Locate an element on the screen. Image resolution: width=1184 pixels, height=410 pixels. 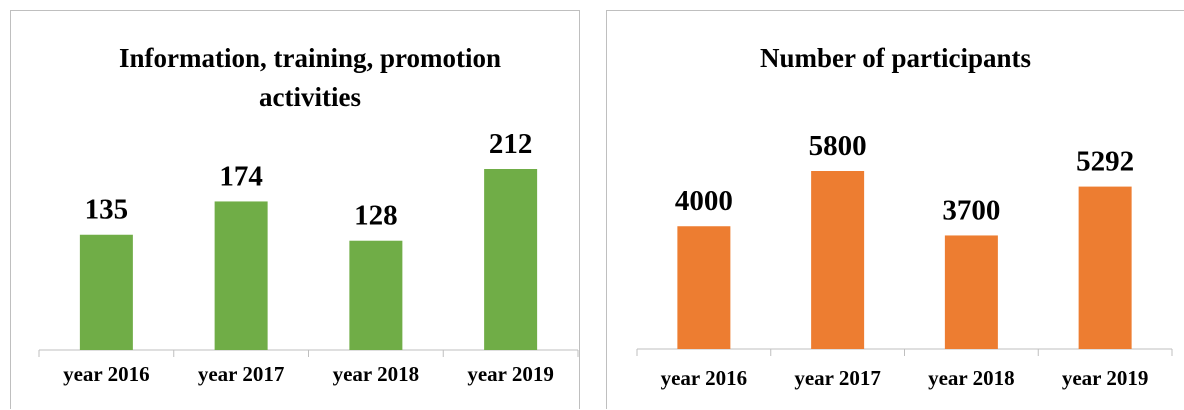
data-label: 4000 is located at coordinates (704, 201).